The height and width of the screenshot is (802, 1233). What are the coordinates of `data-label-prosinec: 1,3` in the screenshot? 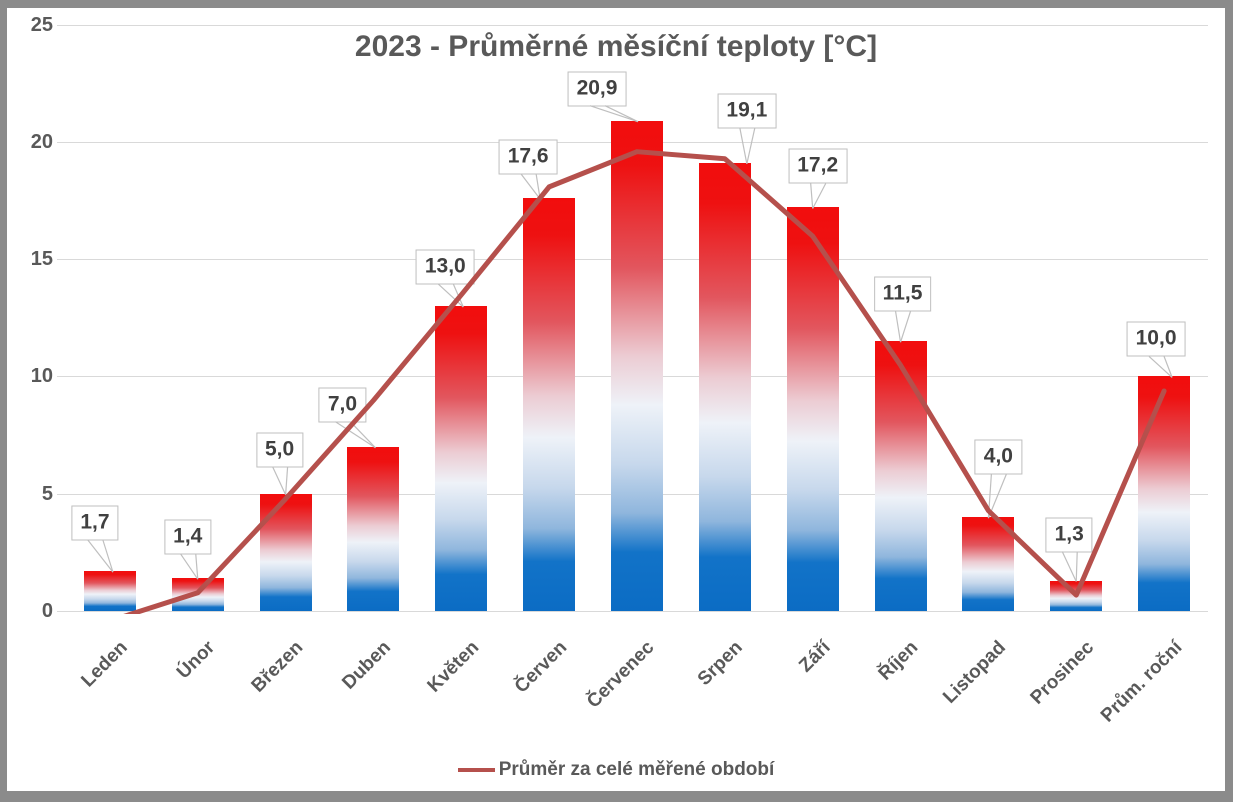 It's located at (1069, 534).